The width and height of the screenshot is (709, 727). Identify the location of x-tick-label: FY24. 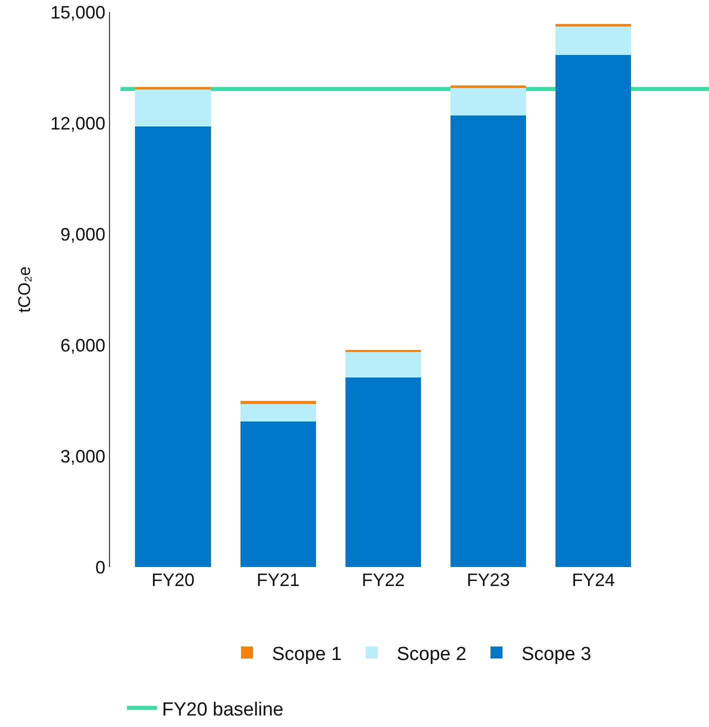
(593, 580).